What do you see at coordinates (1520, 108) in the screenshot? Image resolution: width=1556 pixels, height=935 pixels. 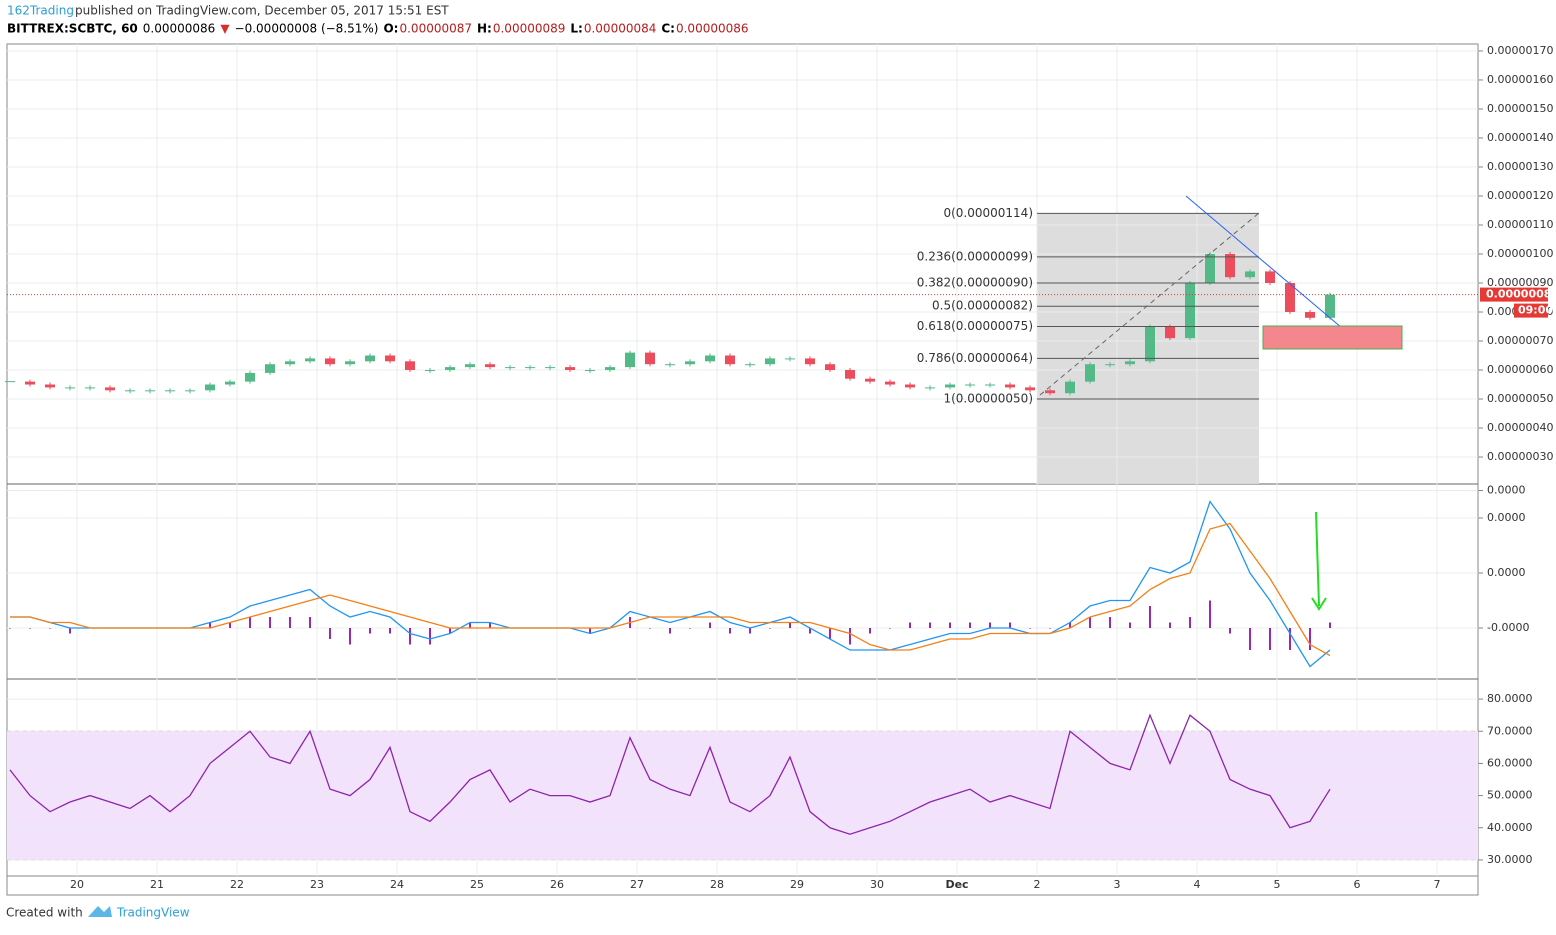 I see `y-tick-label: 0.00000150` at bounding box center [1520, 108].